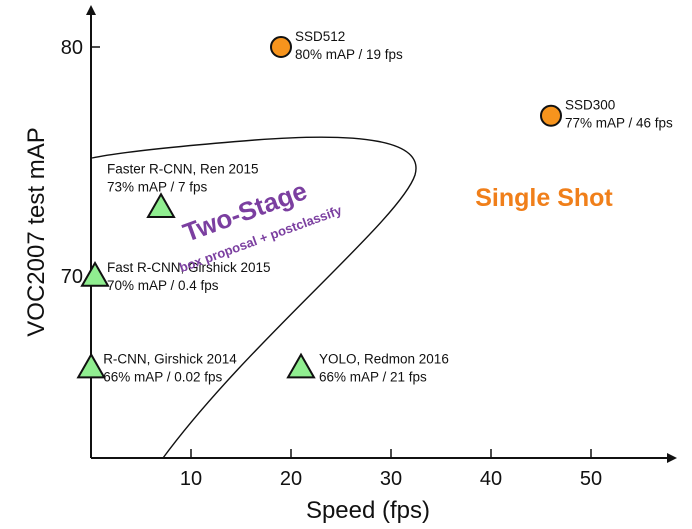 The height and width of the screenshot is (529, 692). I want to click on x-tick-label-20: 20, so click(291, 479).